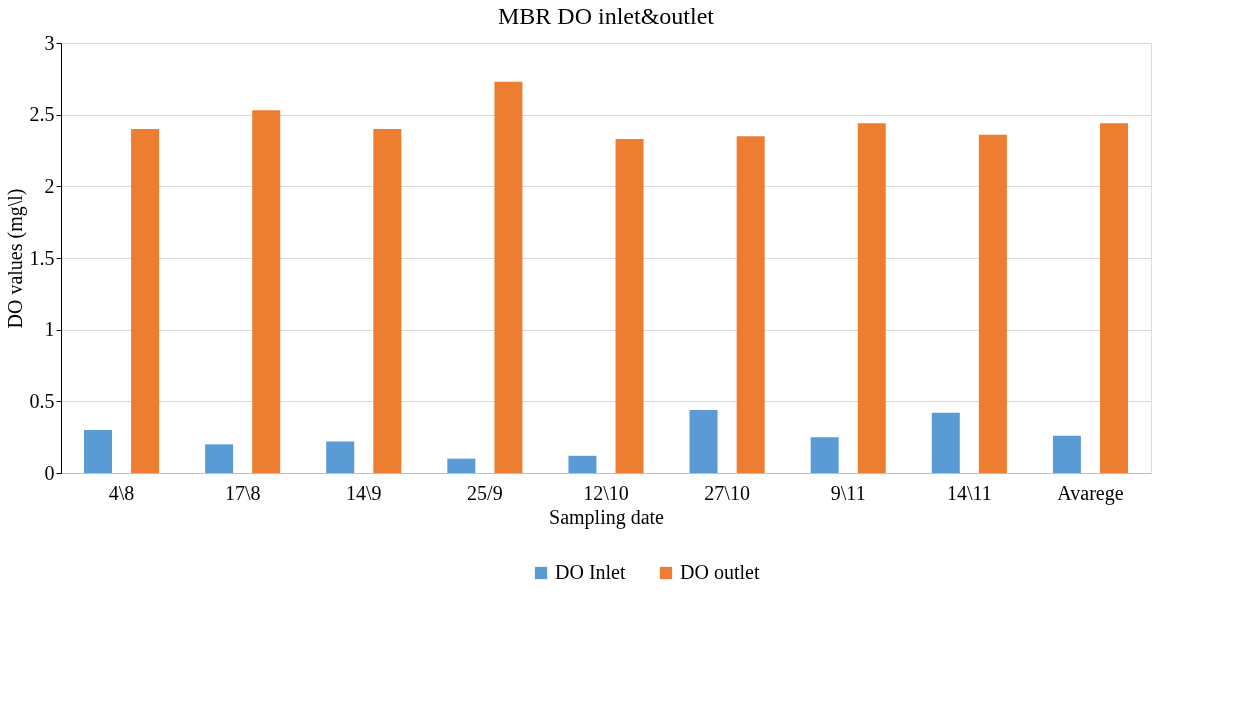 The height and width of the screenshot is (703, 1253). What do you see at coordinates (720, 572) in the screenshot?
I see `legend-label: DO outlet` at bounding box center [720, 572].